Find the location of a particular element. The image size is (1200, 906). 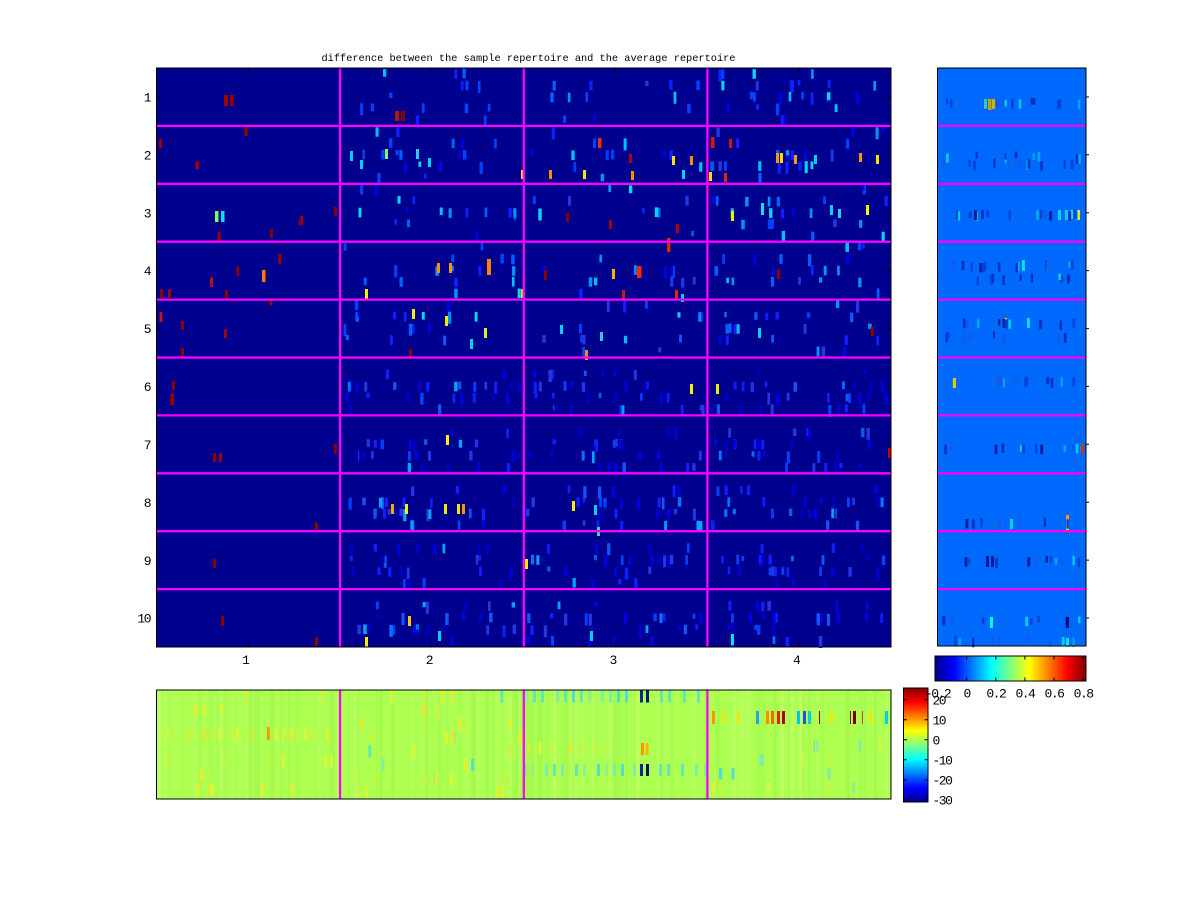

svg-text: 5 is located at coordinates (147, 329).